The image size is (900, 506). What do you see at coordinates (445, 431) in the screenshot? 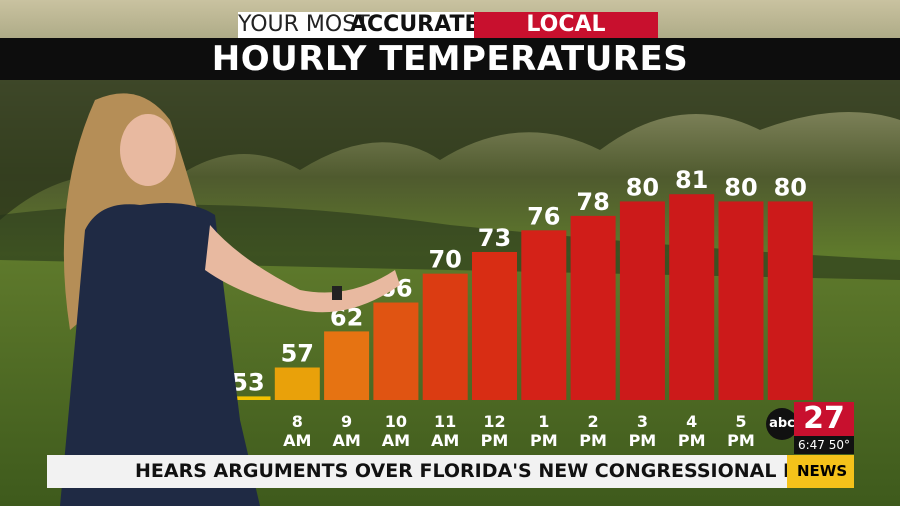
I see `x-tick-label: 11 AM` at bounding box center [445, 431].